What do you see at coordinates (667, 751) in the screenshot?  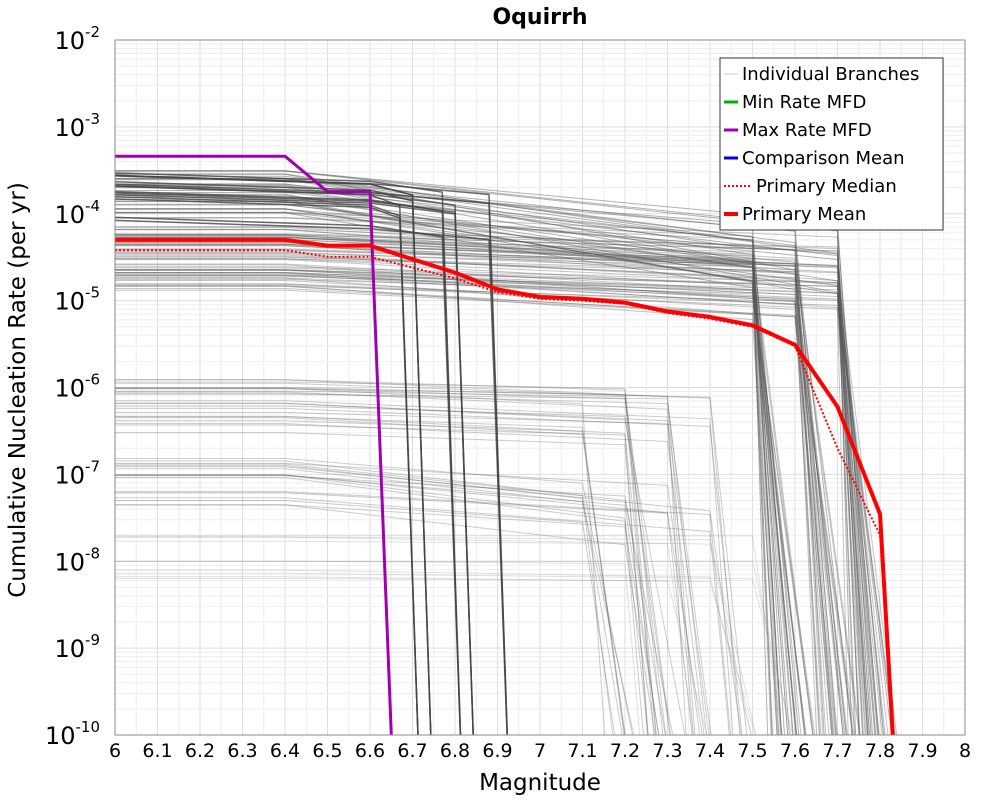 I see `x-tick-label: 7.3` at bounding box center [667, 751].